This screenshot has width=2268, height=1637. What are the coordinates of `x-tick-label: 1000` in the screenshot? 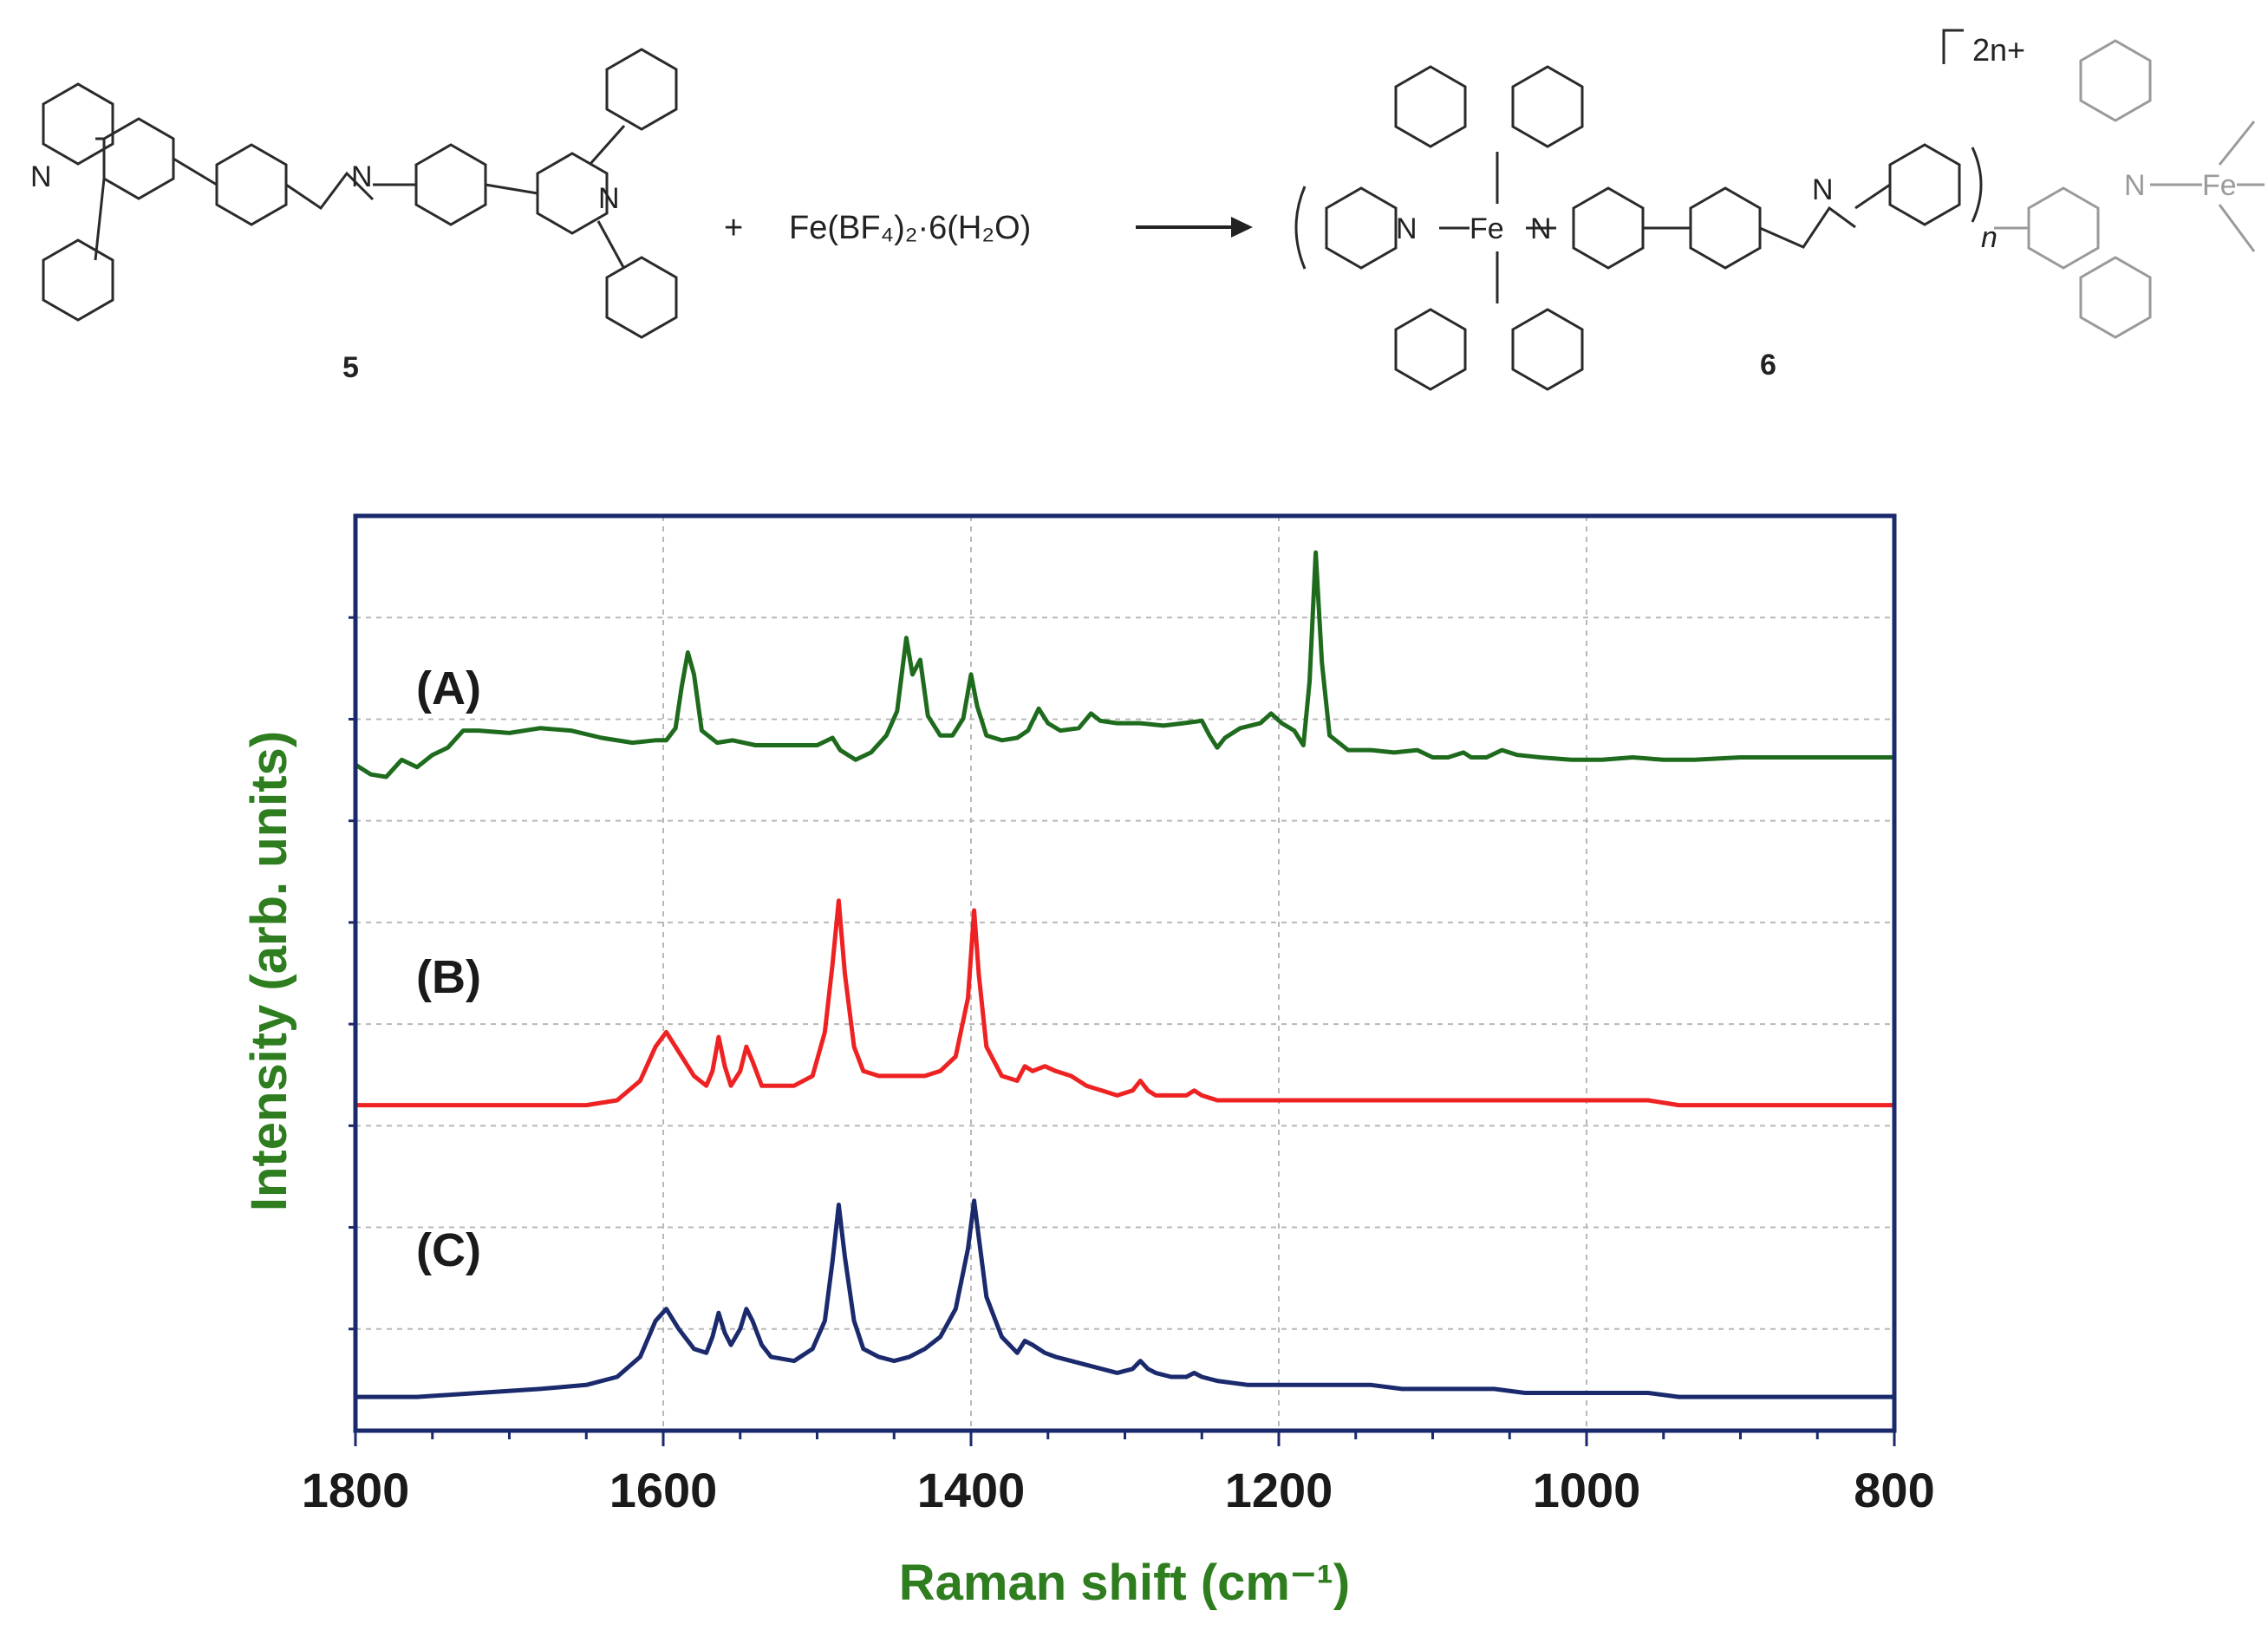 It's located at (1587, 1490).